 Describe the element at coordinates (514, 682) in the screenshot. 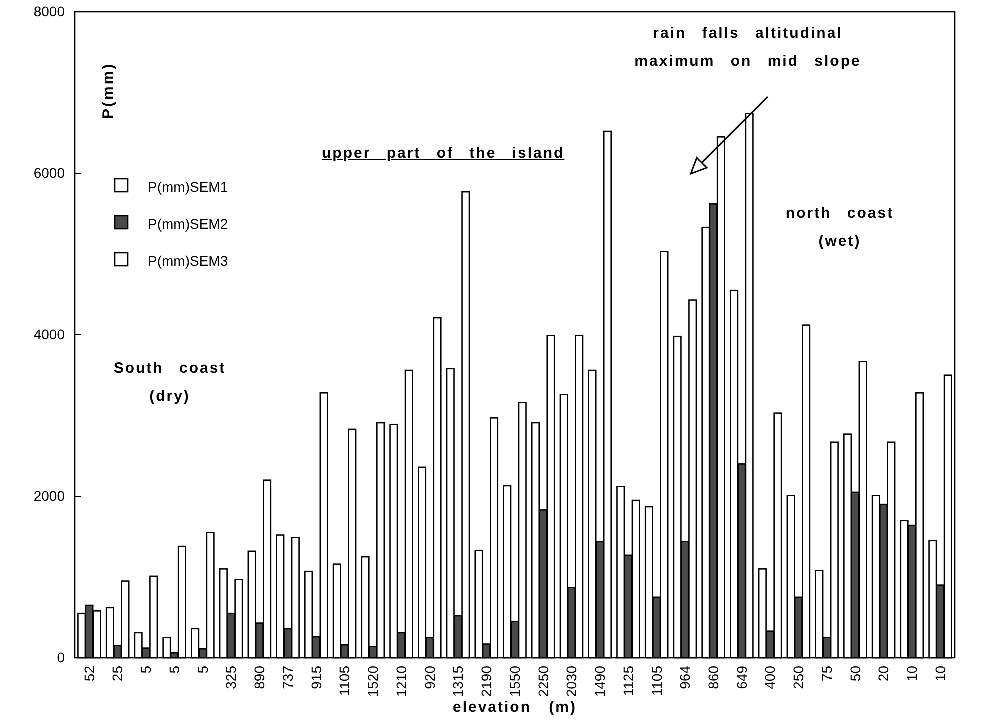

I see `x-tick-label: 1550` at that location.